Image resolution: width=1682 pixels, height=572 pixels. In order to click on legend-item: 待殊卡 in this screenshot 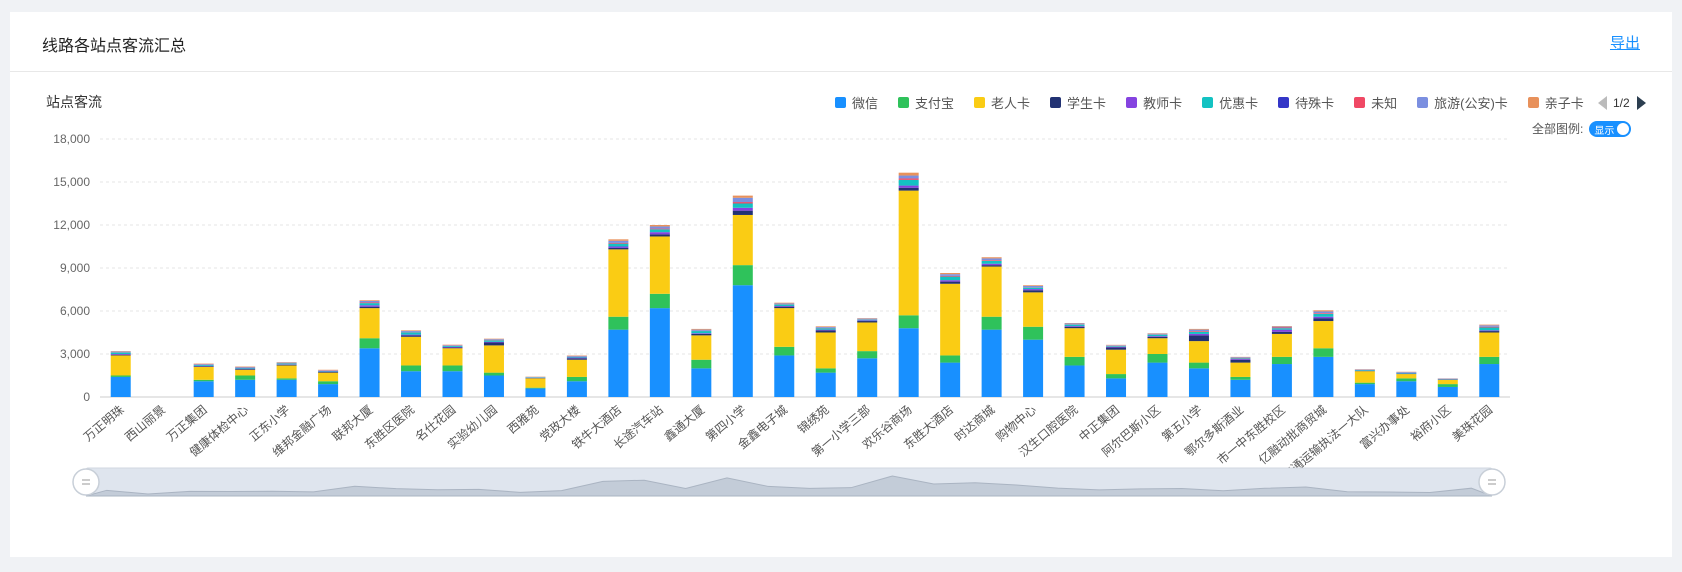, I will do `click(1306, 102)`.